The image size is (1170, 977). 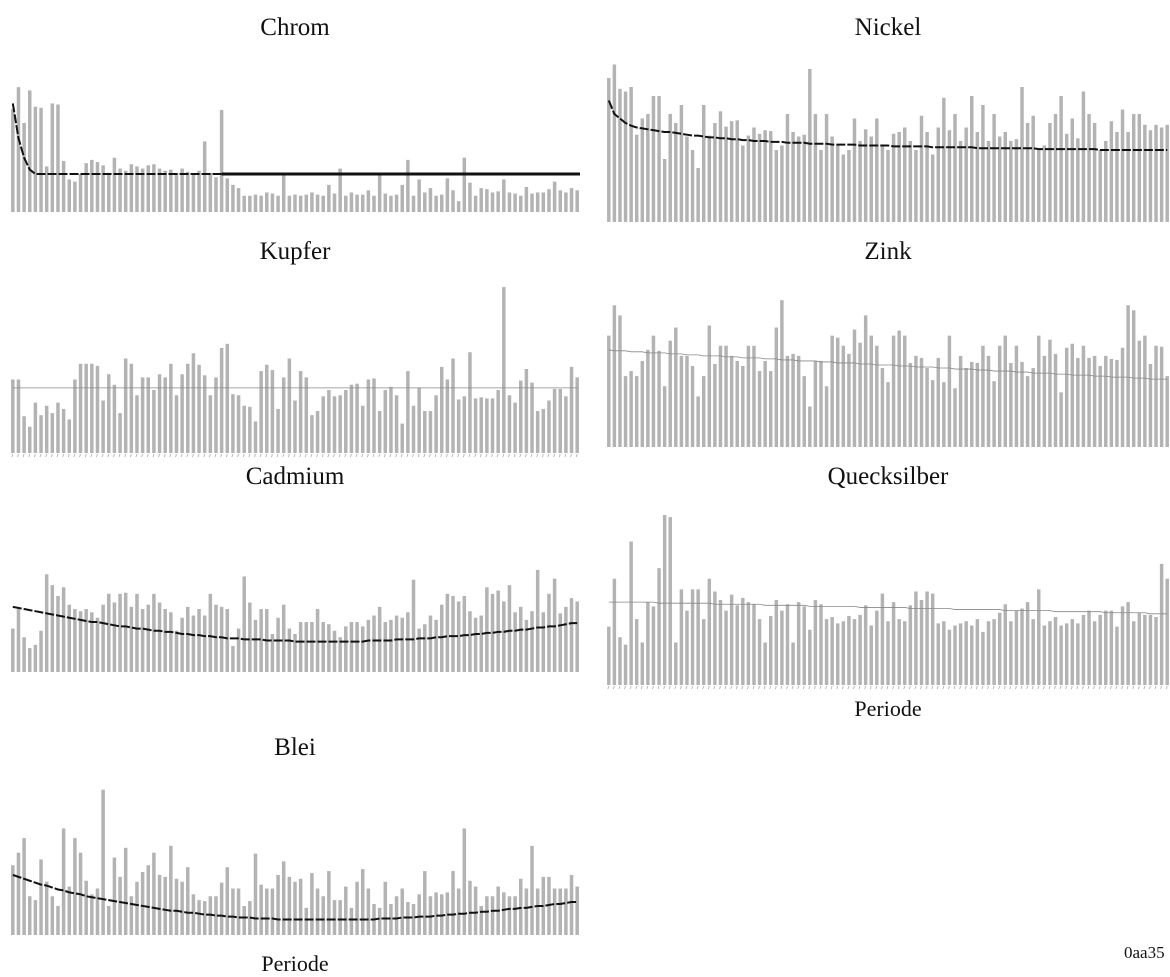 I want to click on trend-line, so click(x=888, y=364).